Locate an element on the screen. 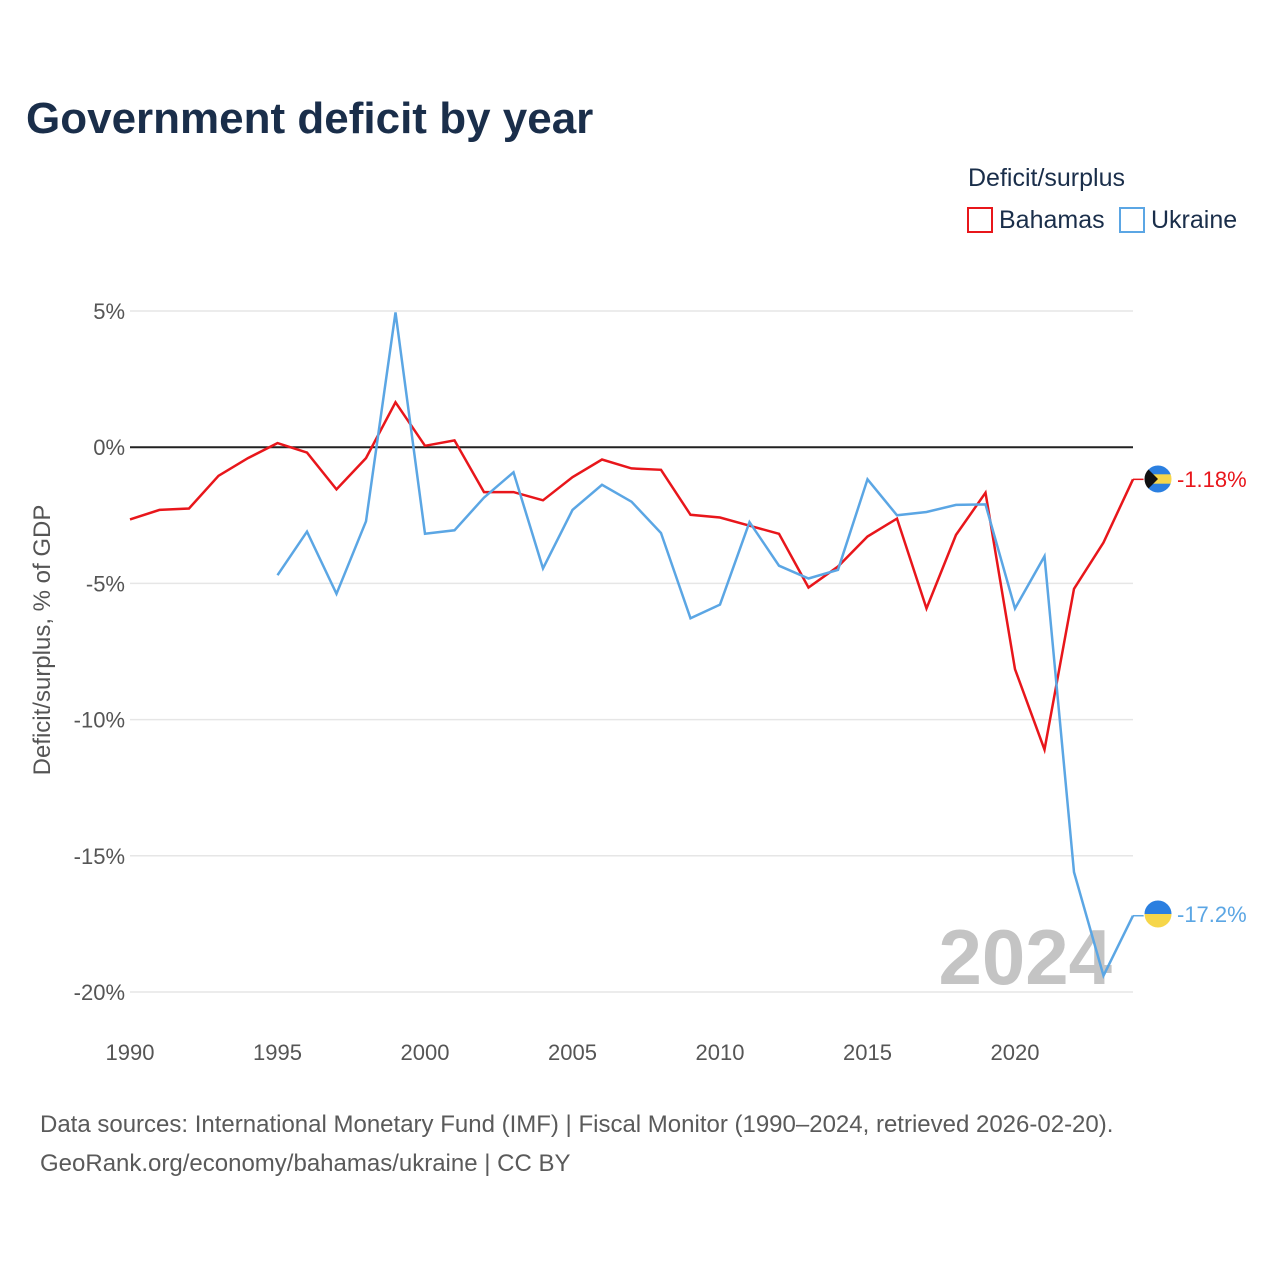  x-tick-label: 2000 is located at coordinates (425, 1052).